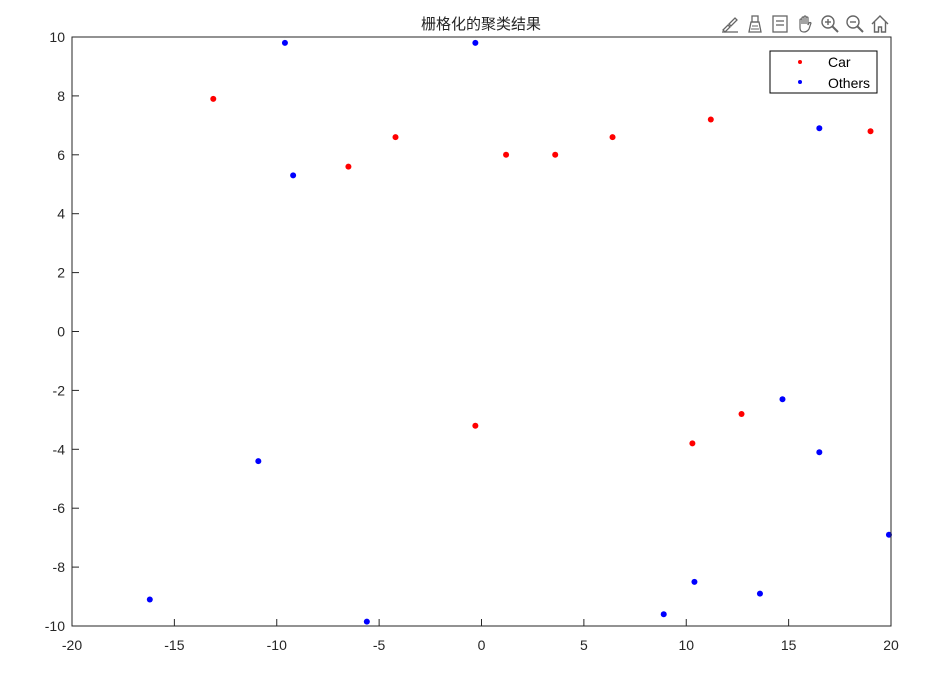 This screenshot has height=673, width=942. What do you see at coordinates (59, 390) in the screenshot?
I see `y-tick-label: -2` at bounding box center [59, 390].